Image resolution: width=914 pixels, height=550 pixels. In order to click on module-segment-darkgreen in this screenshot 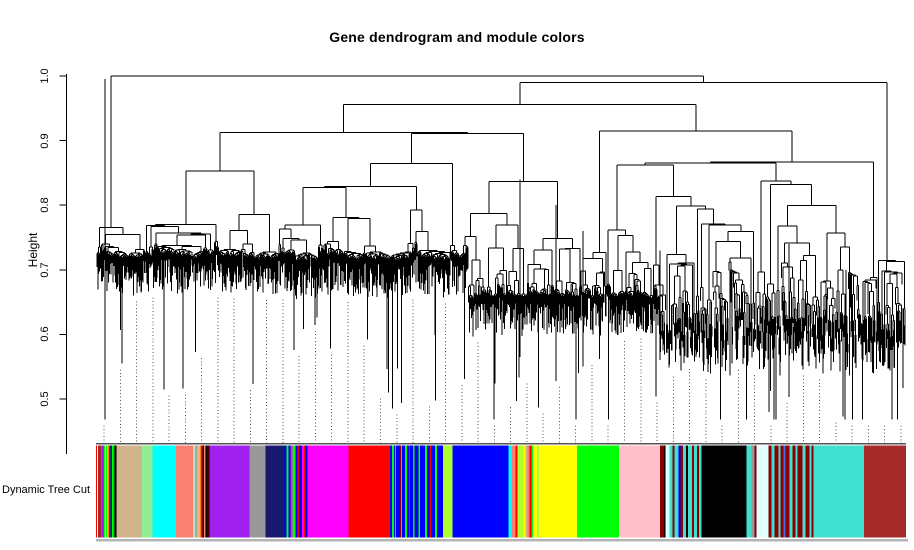, I will do `click(110, 491)`.